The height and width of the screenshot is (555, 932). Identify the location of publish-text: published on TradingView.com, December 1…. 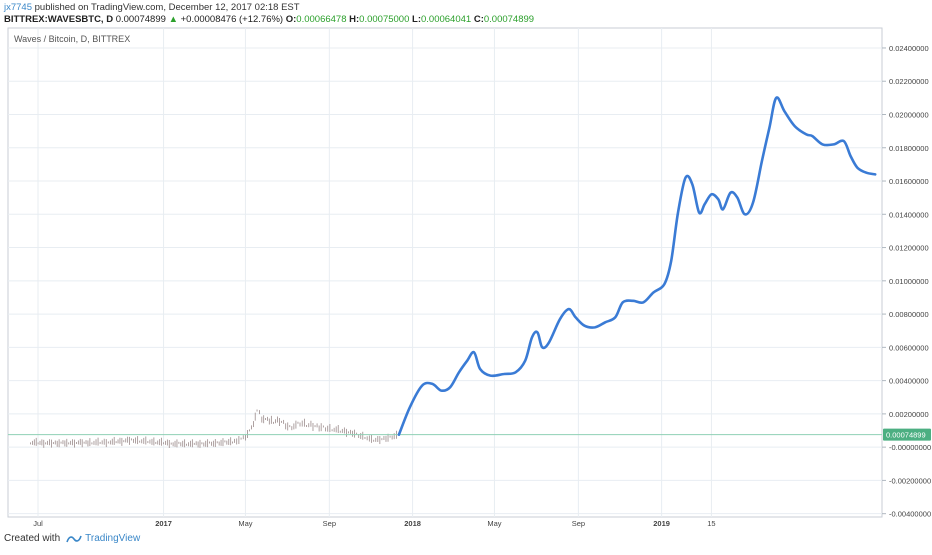
(166, 7).